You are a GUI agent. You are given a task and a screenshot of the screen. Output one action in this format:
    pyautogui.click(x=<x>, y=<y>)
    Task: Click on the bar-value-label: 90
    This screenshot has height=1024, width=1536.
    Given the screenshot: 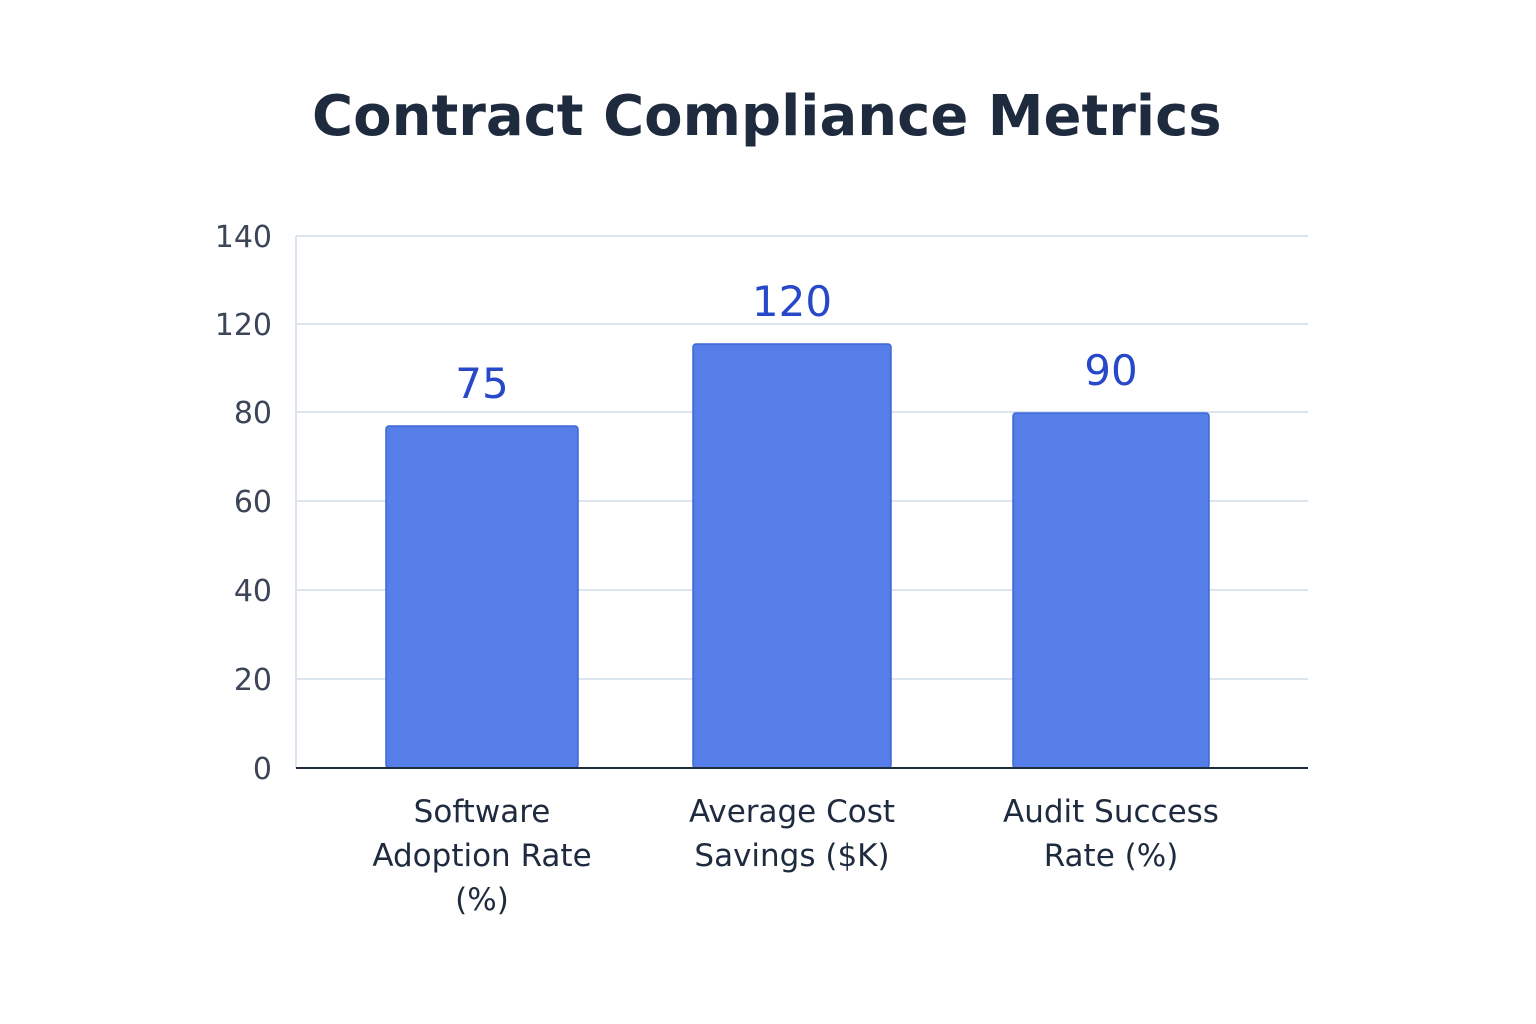 What is the action you would take?
    pyautogui.click(x=1110, y=370)
    